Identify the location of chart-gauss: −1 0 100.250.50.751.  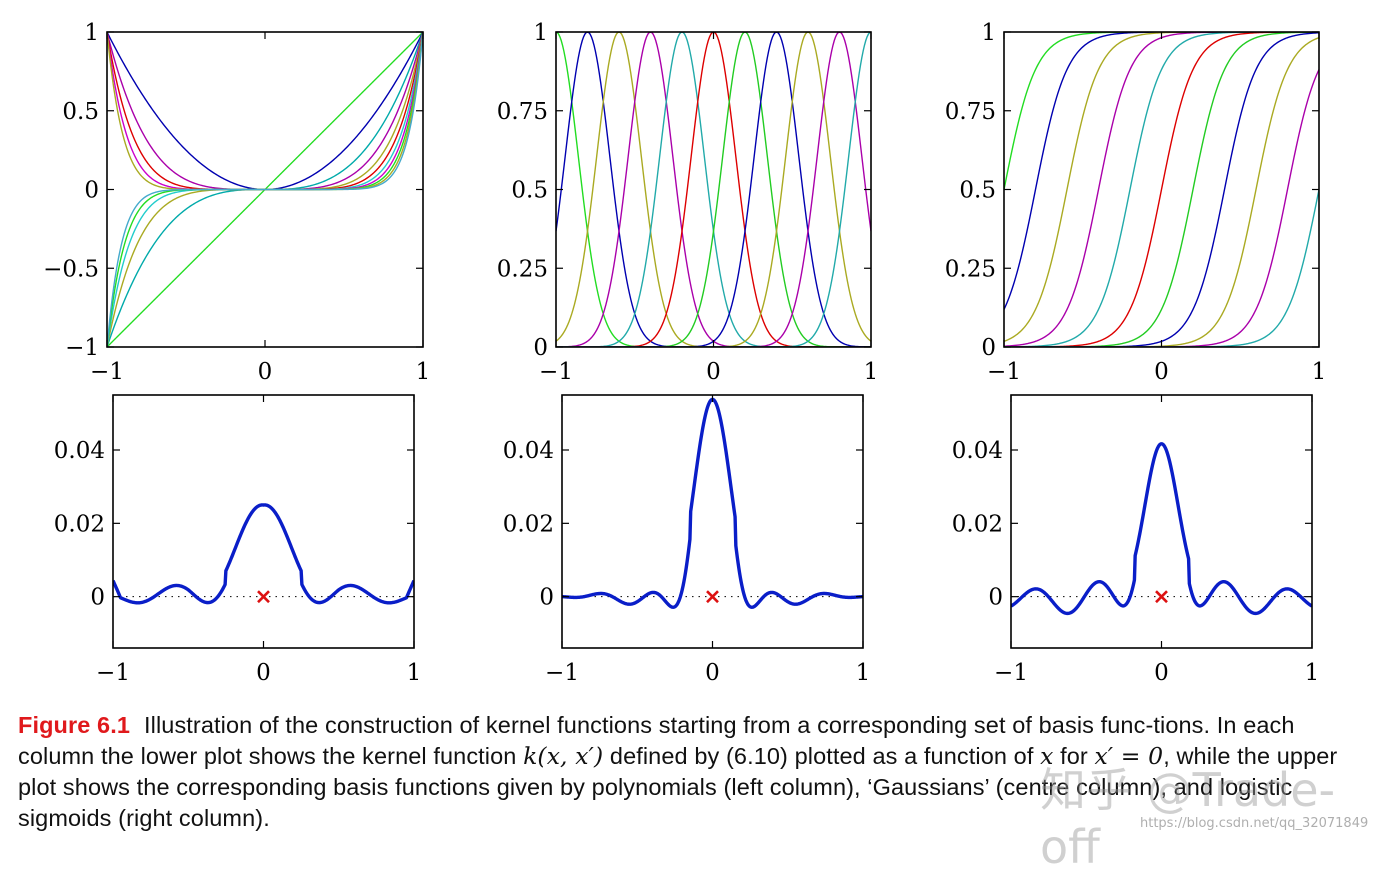
(688, 202).